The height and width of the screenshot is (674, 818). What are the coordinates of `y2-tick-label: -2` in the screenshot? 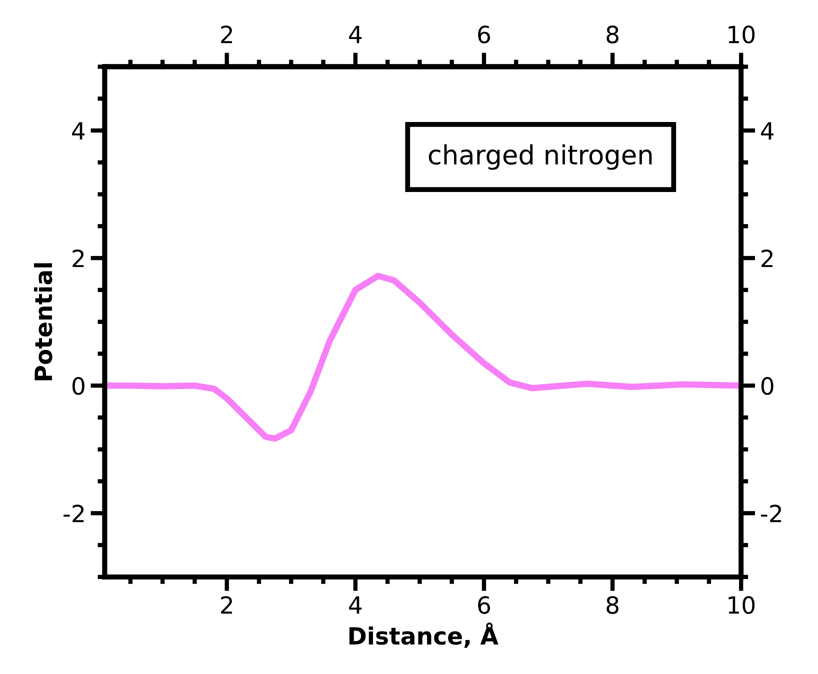 It's located at (771, 513).